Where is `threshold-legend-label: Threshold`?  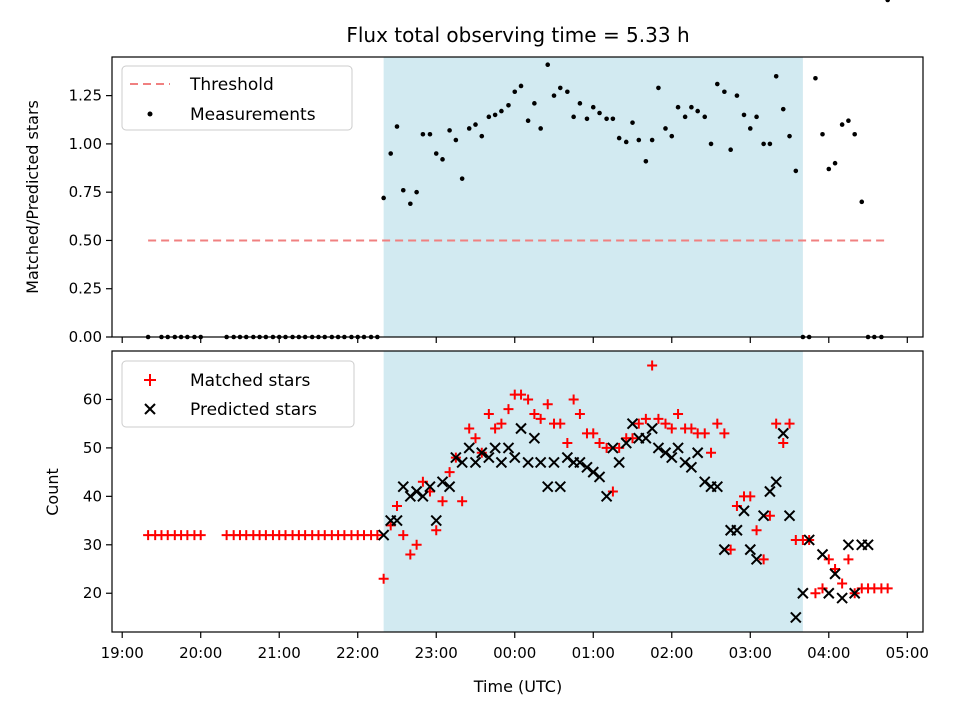 threshold-legend-label: Threshold is located at coordinates (231, 85).